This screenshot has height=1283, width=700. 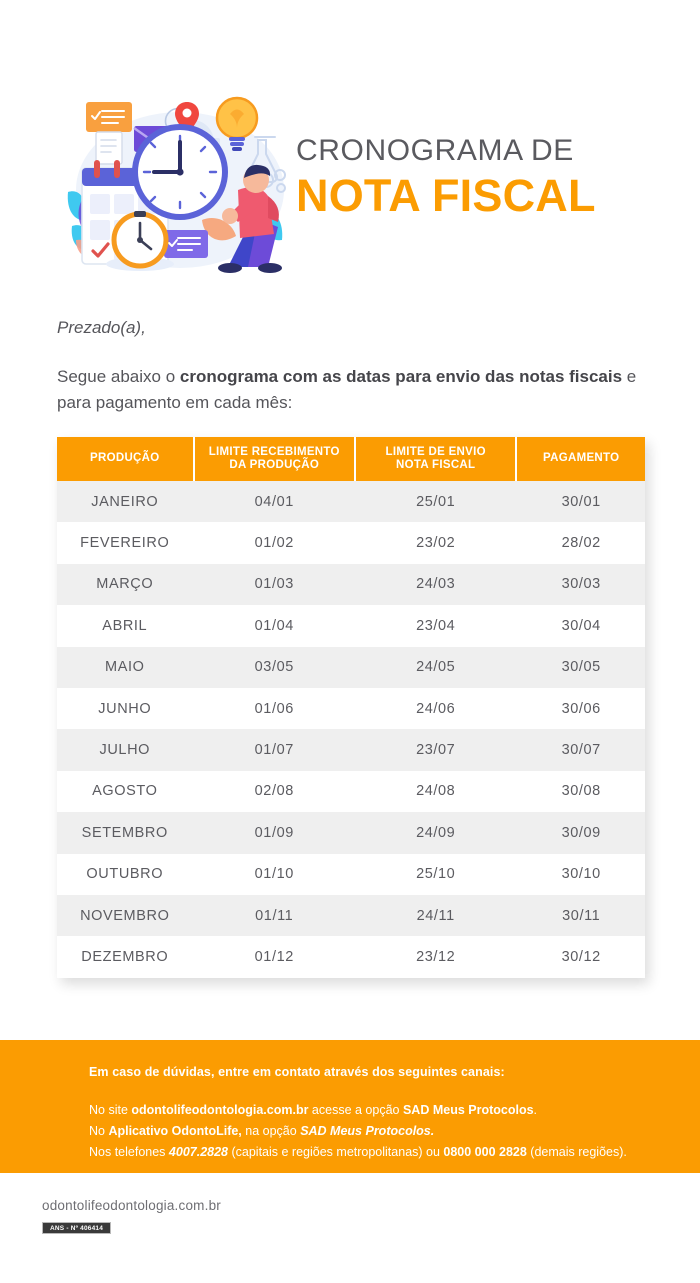 I want to click on table-row: JUNHO 01/06 24/06 30/06, so click(x=351, y=708).